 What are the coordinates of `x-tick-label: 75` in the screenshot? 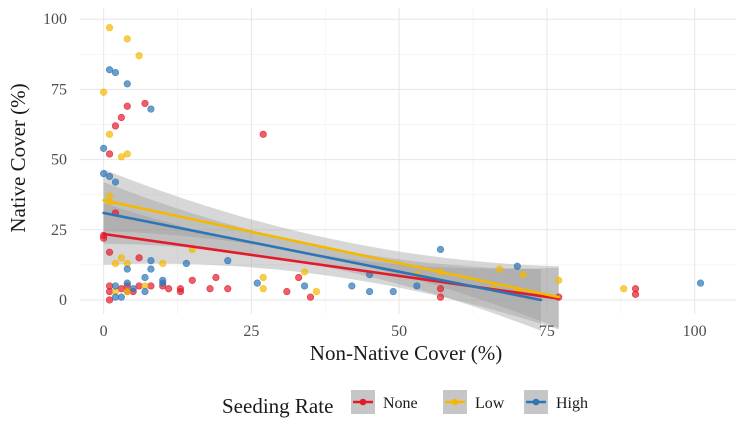 It's located at (547, 331).